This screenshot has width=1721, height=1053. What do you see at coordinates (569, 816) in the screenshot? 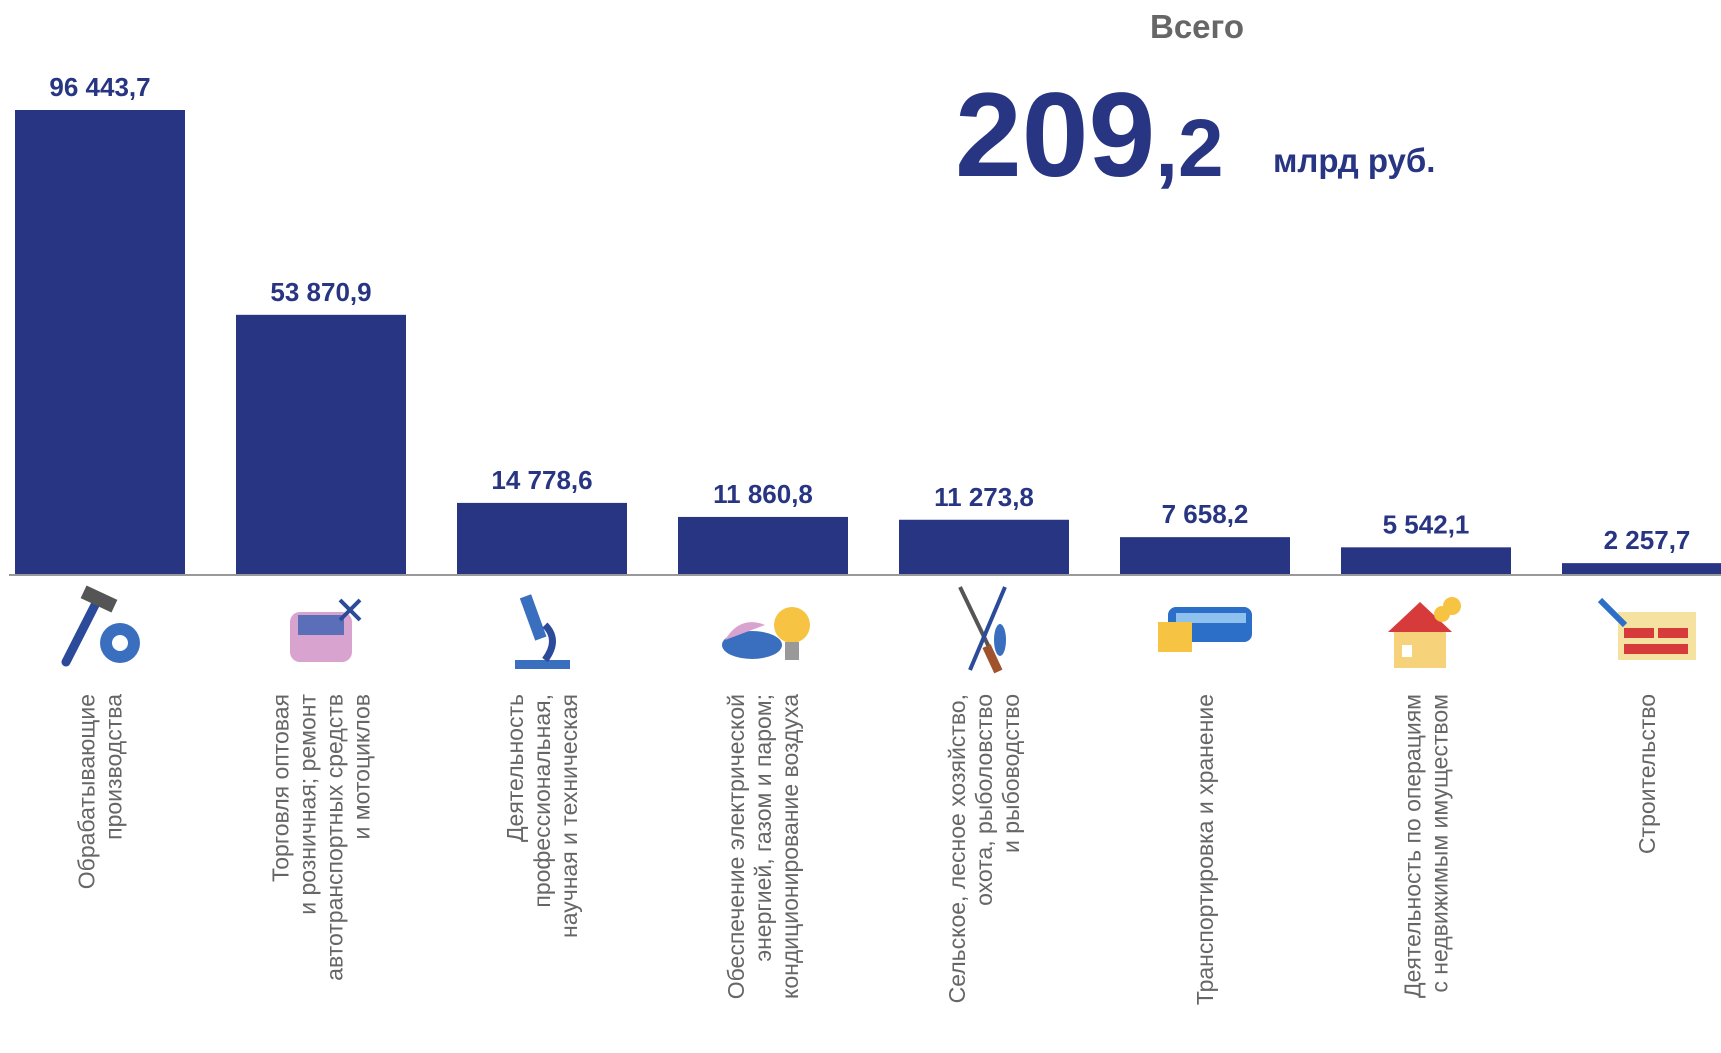
I see `category-label: научная и техническая` at bounding box center [569, 816].